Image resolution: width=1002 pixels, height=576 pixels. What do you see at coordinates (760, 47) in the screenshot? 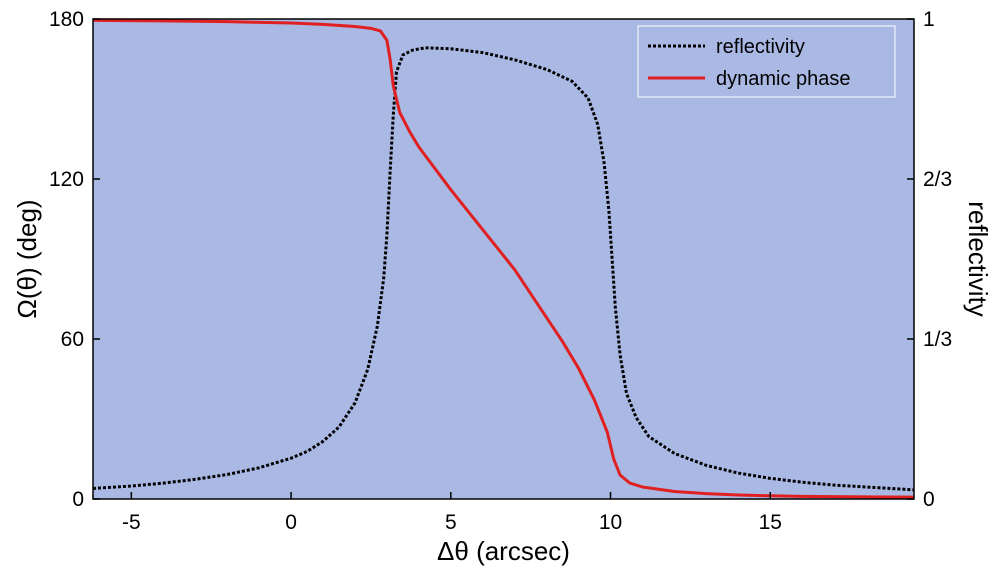
I see `legend-label-reflectivity: reflectivity` at bounding box center [760, 47].